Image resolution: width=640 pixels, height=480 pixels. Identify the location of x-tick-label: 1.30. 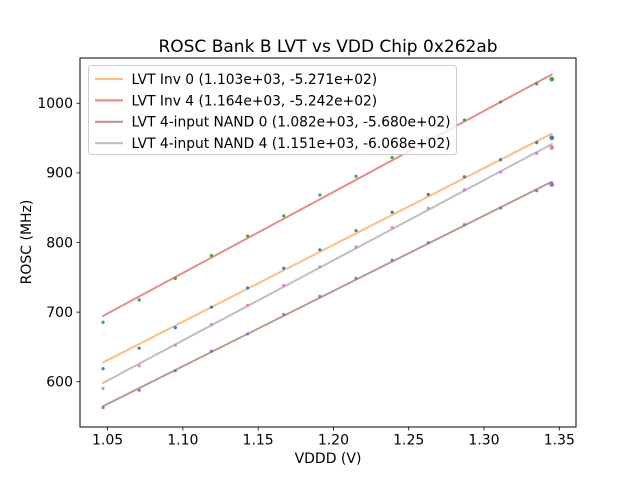
(483, 441).